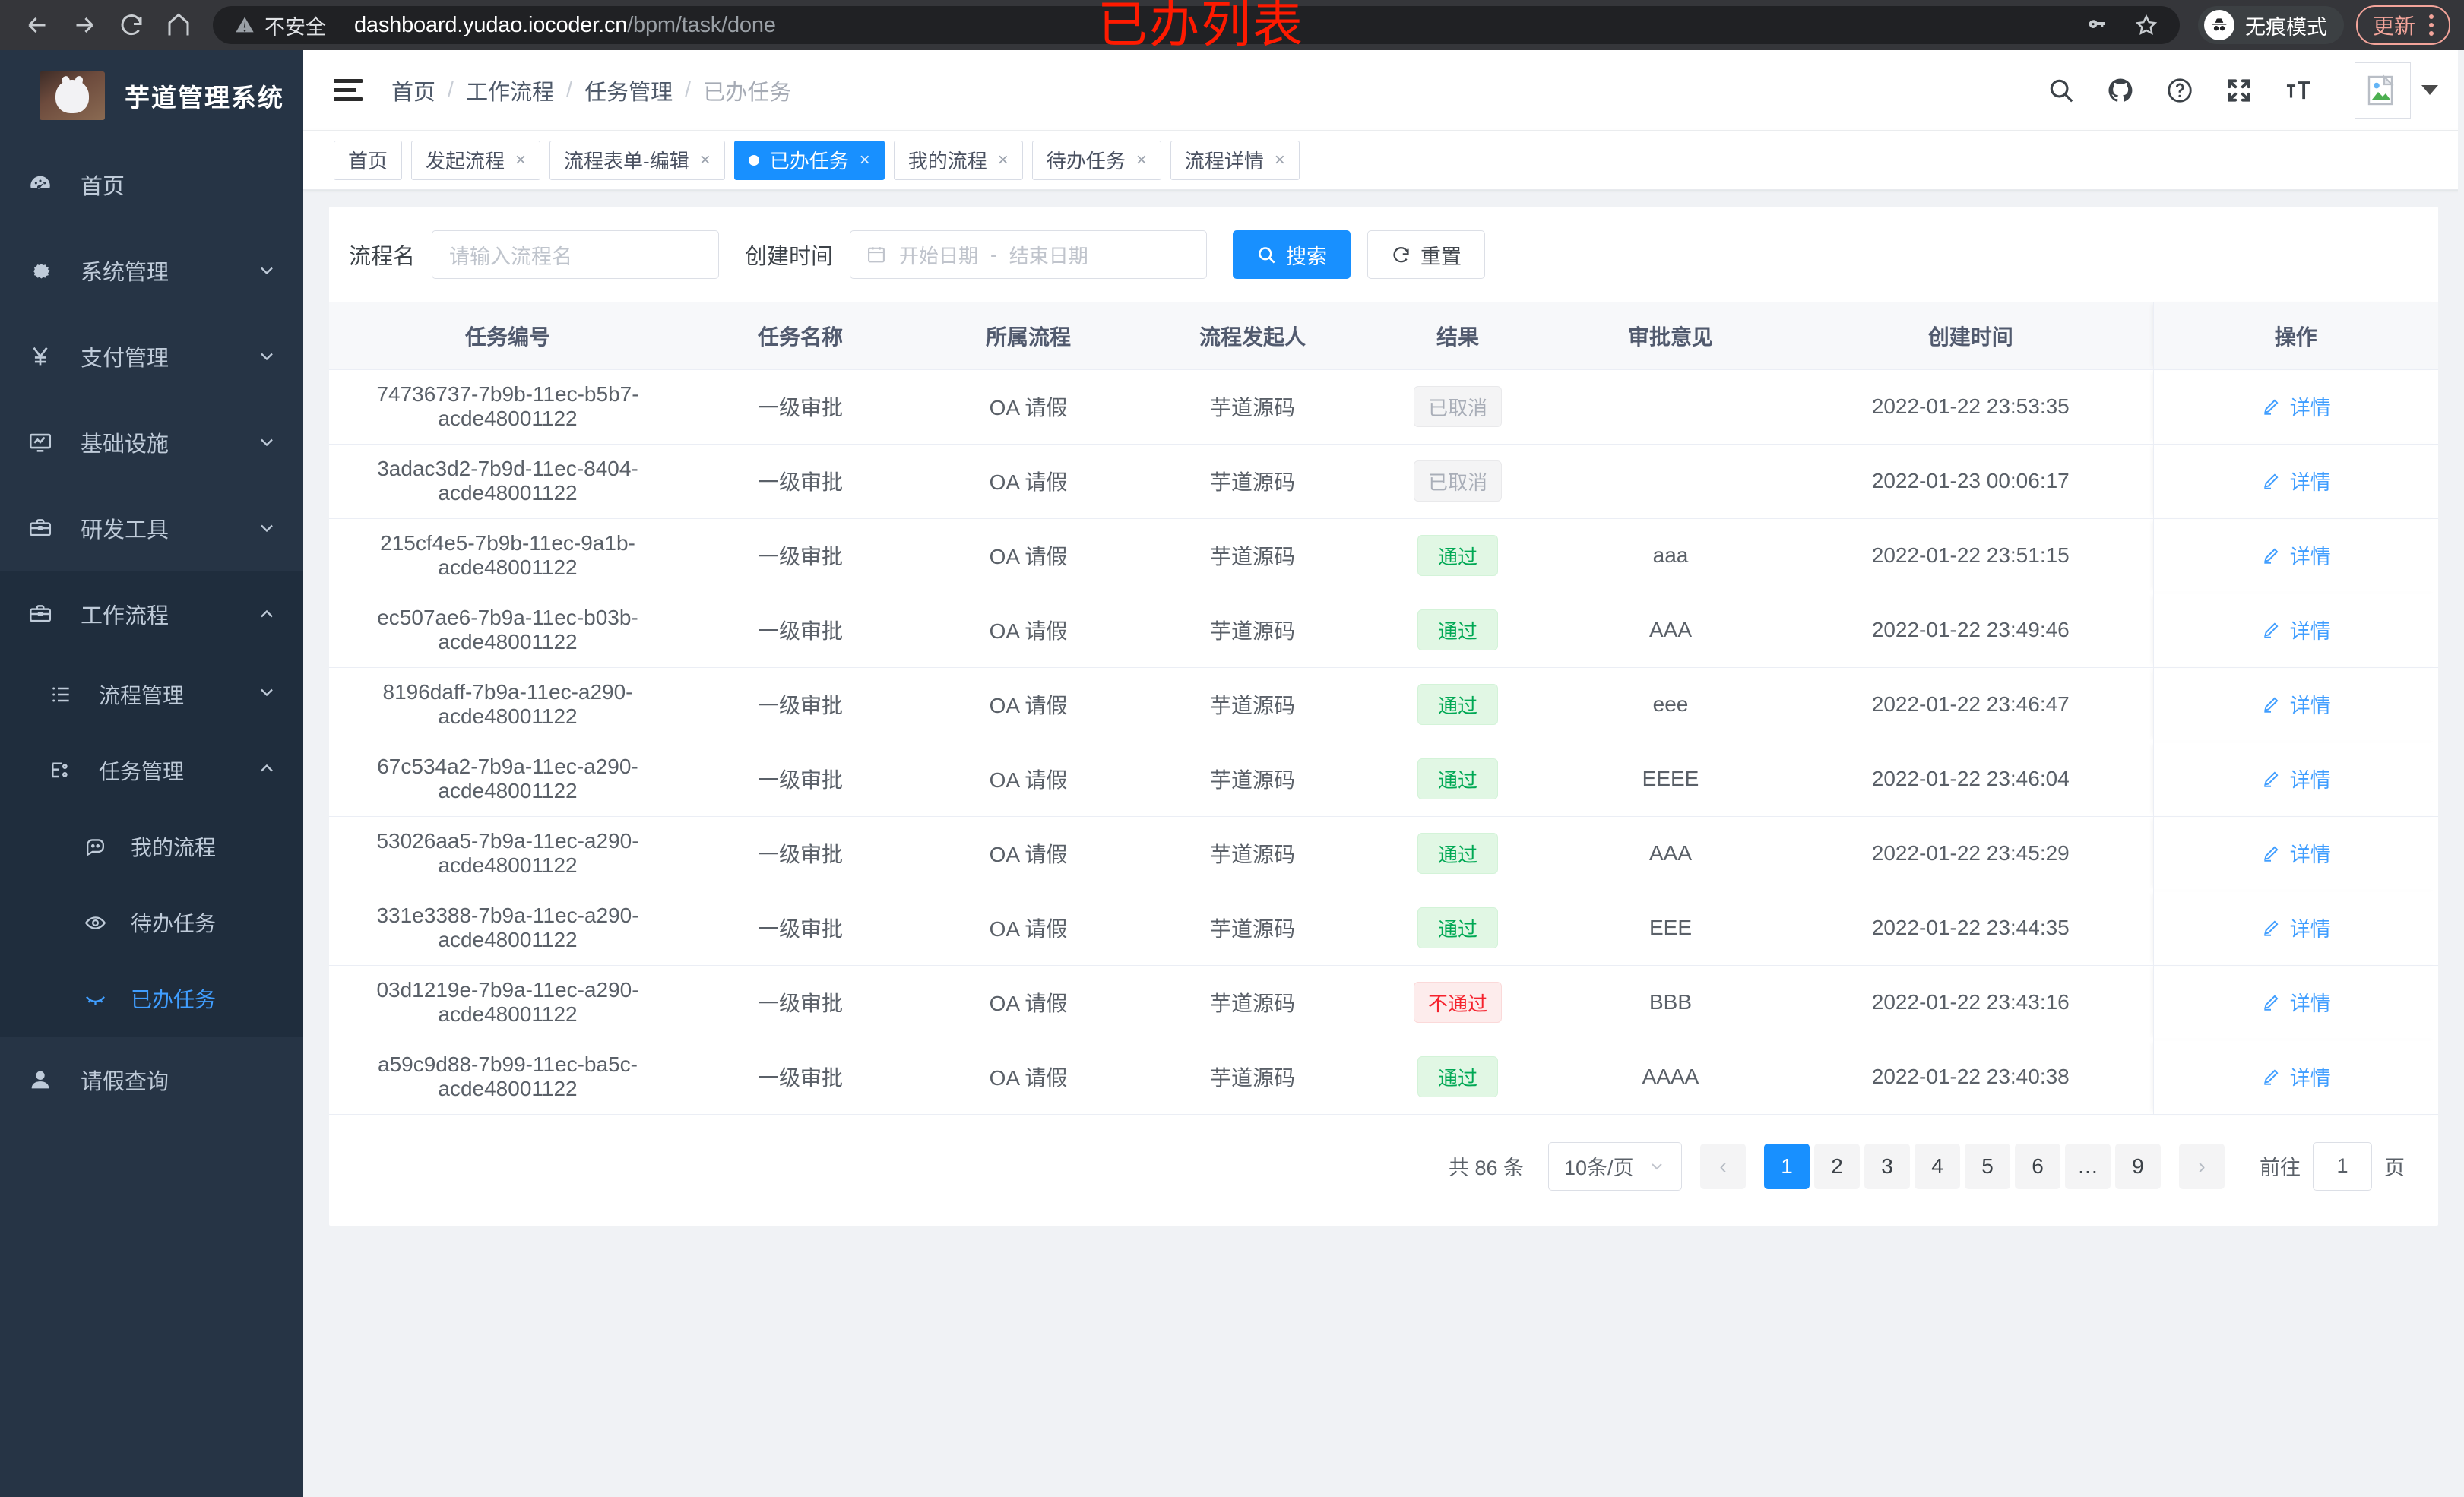 The image size is (2464, 1497). What do you see at coordinates (178, 25) in the screenshot?
I see `home-button` at bounding box center [178, 25].